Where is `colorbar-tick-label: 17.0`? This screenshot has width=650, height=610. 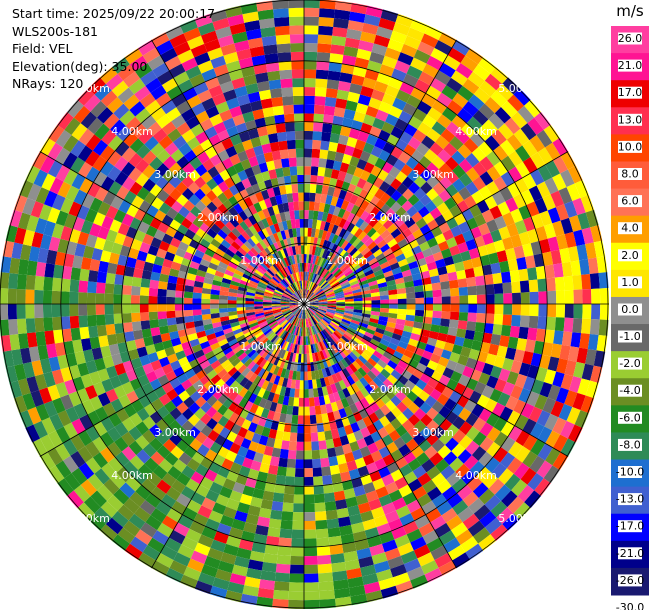
colorbar-tick-label: 17.0 is located at coordinates (630, 92).